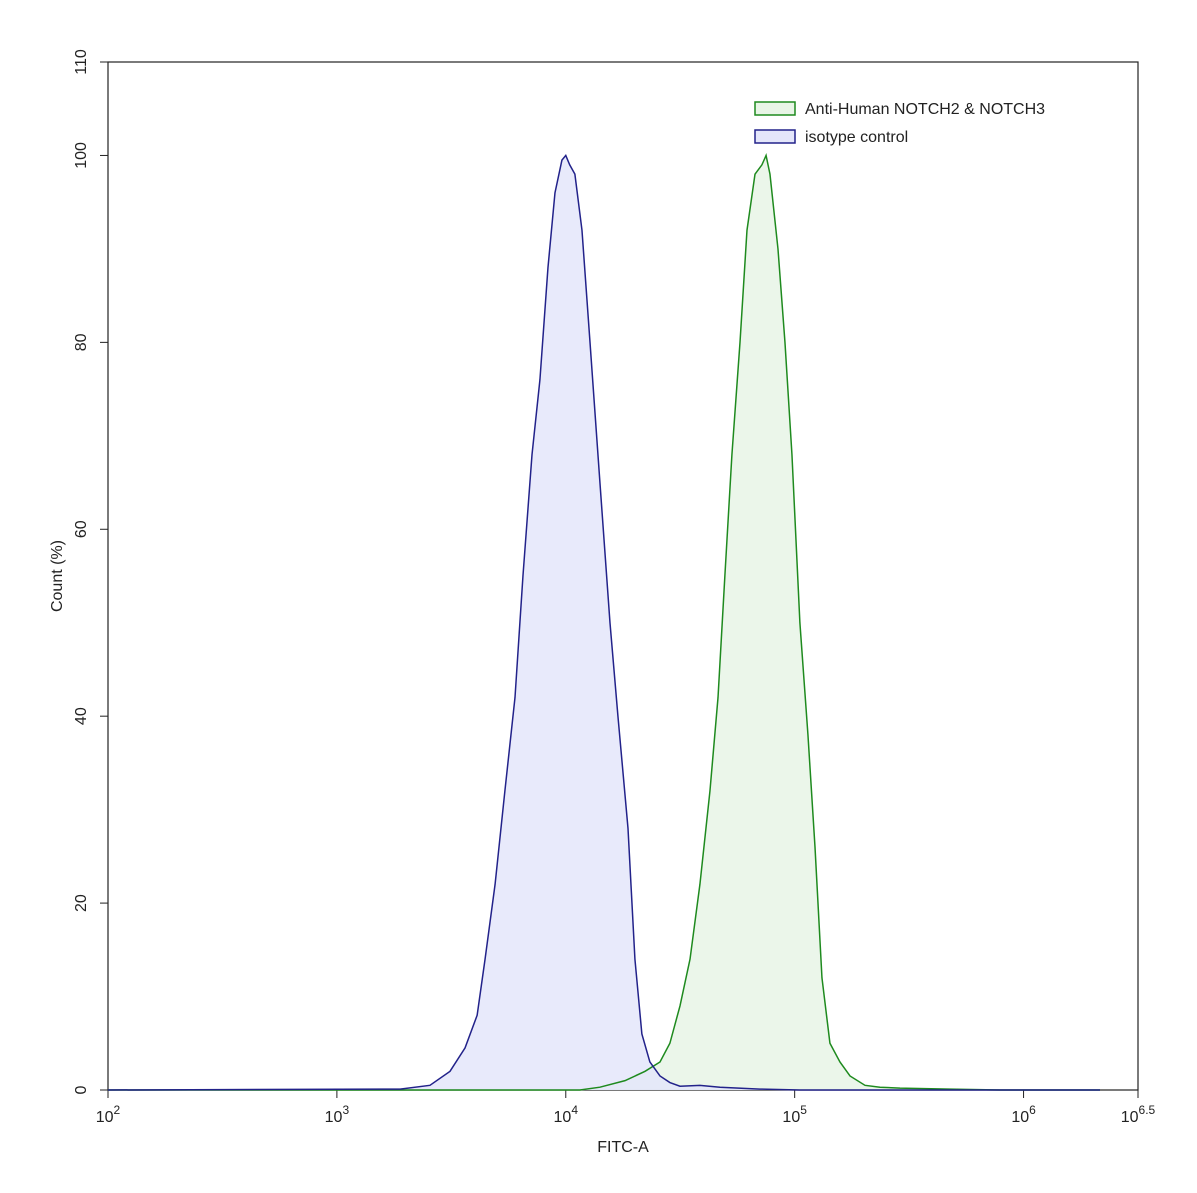 The height and width of the screenshot is (1193, 1197). Describe the element at coordinates (1032, 1110) in the screenshot. I see `x-tick-exponent: 6` at that location.